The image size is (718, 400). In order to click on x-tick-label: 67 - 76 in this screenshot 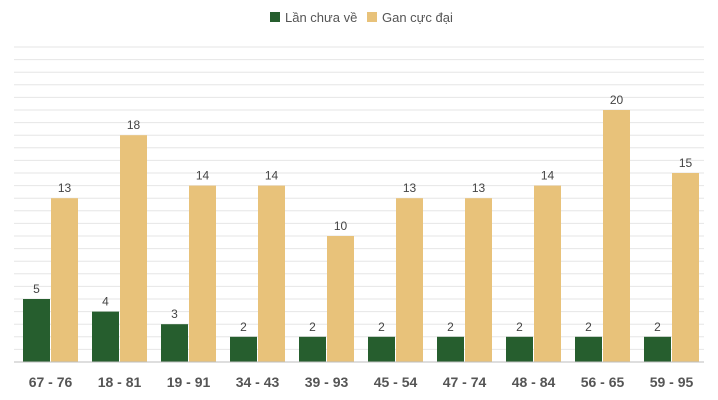, I will do `click(51, 382)`.